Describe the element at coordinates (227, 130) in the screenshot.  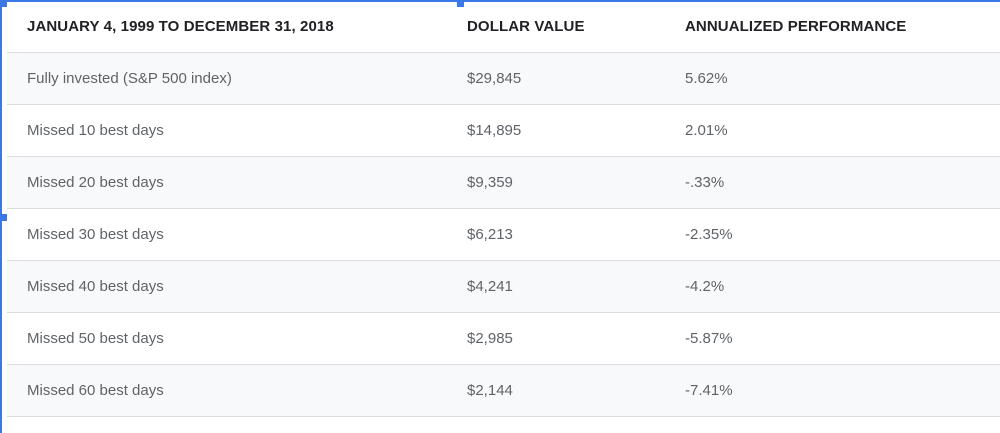
I see `cell-scenario: Missed 10 best days` at that location.